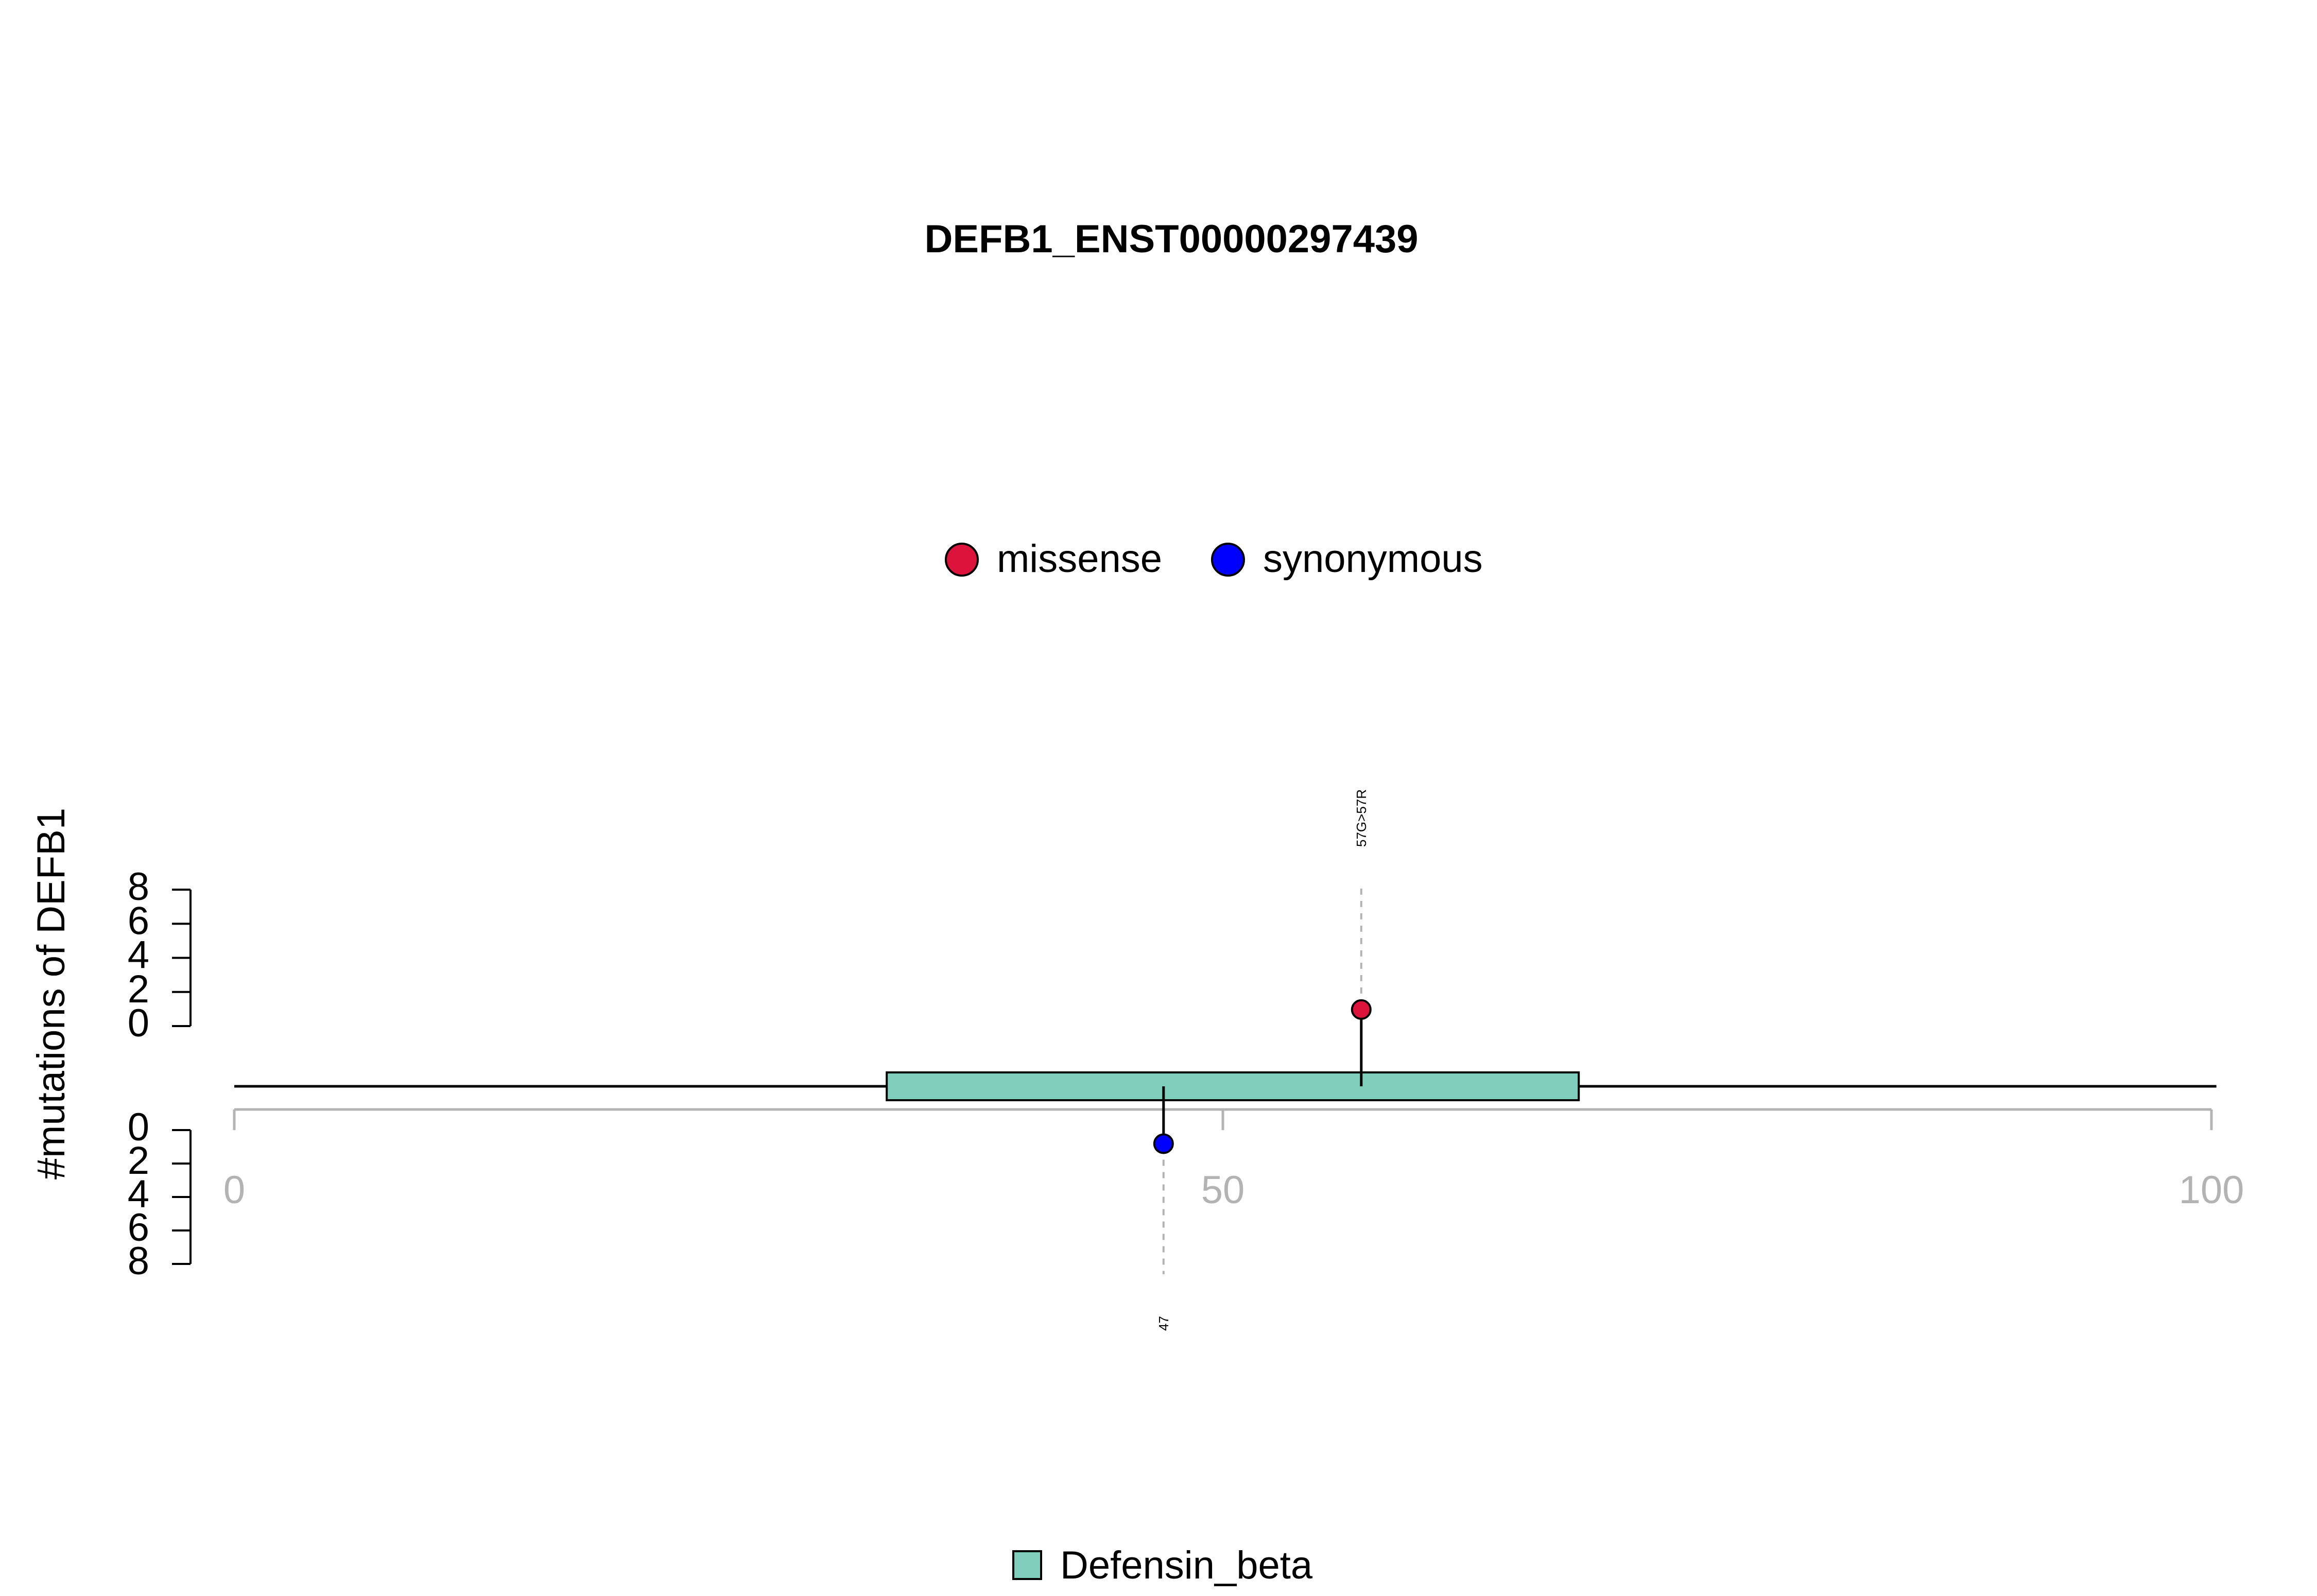 Image resolution: width=2317 pixels, height=1596 pixels. What do you see at coordinates (1361, 818) in the screenshot?
I see `mutation-label-57G>57R: 57G>57R` at bounding box center [1361, 818].